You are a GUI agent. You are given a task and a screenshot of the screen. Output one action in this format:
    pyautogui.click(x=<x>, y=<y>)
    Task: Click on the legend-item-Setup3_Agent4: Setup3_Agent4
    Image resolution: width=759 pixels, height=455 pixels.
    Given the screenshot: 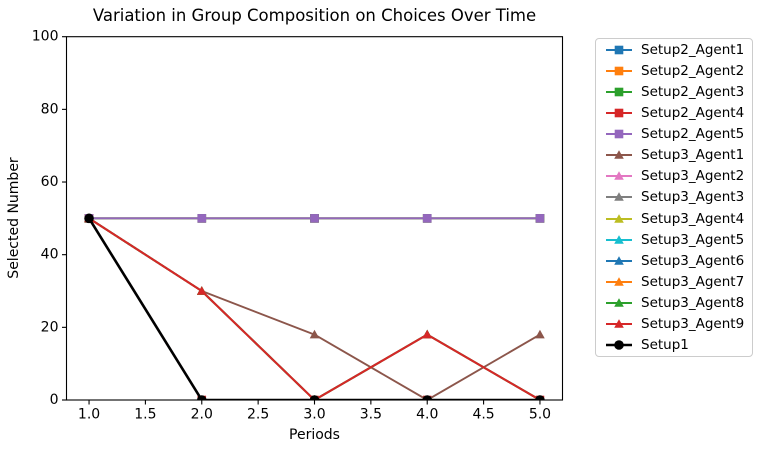 What is the action you would take?
    pyautogui.click(x=678, y=219)
    